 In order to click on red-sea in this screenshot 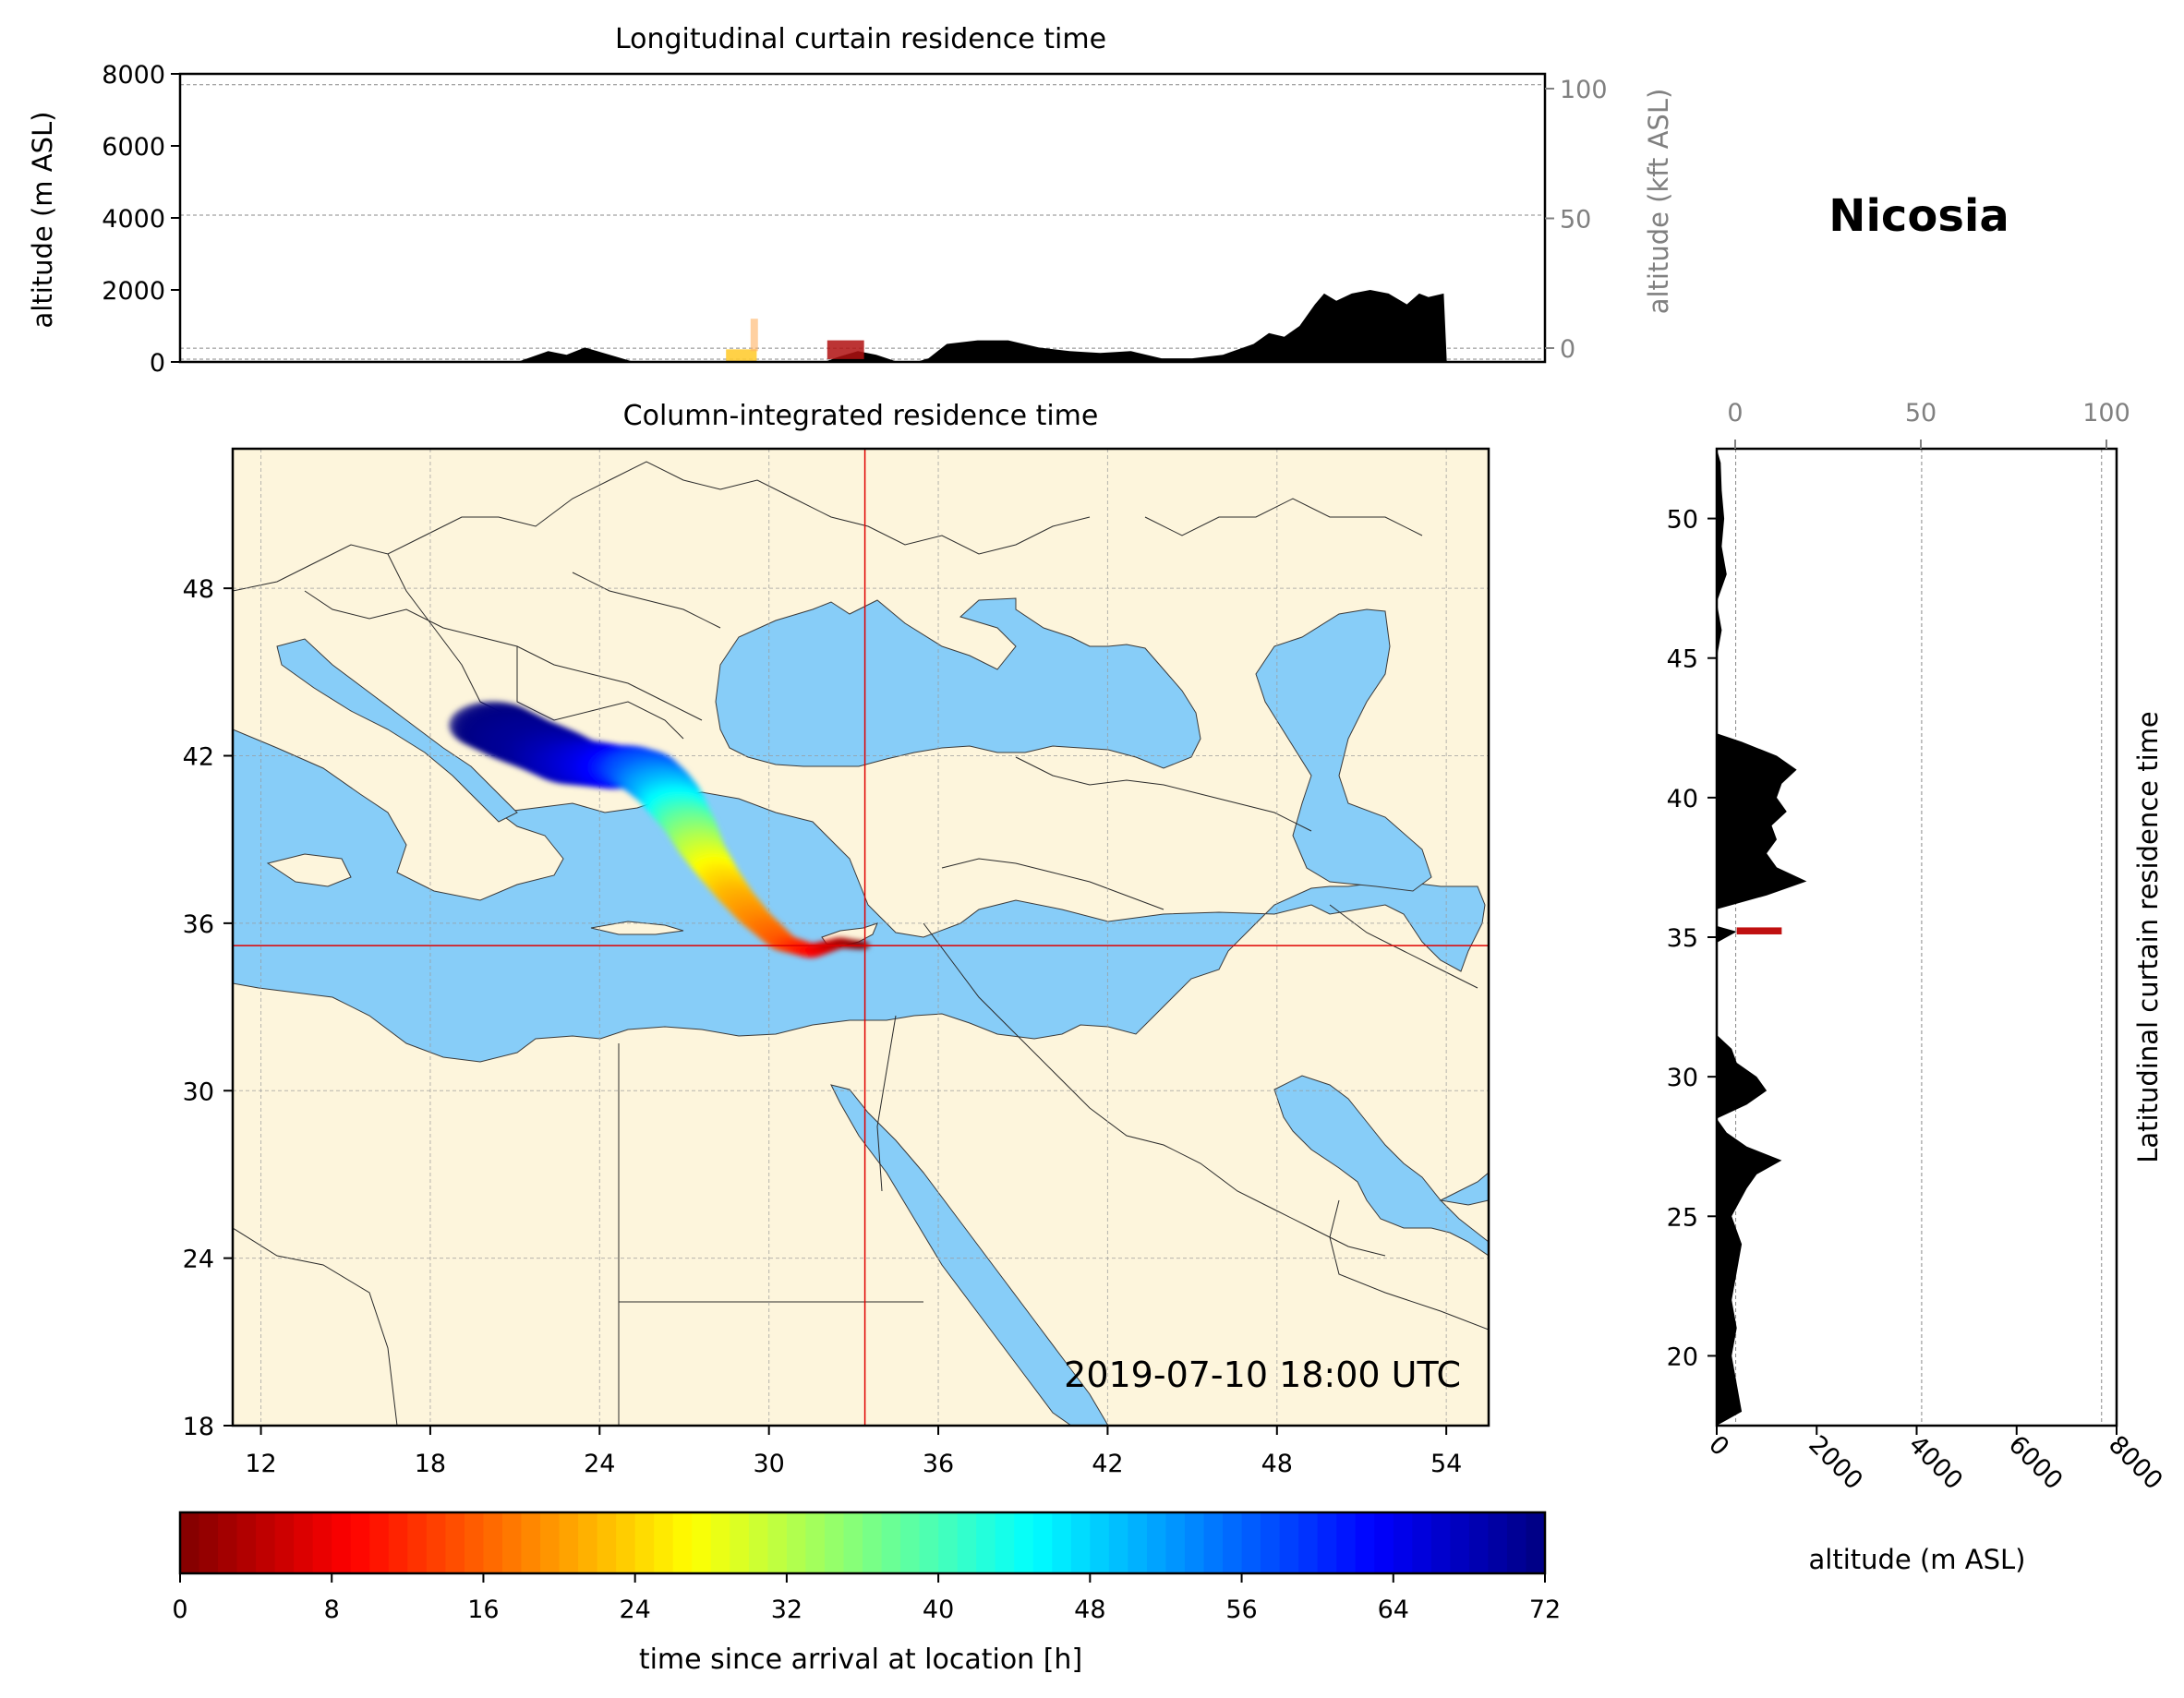, I will do `click(969, 1255)`.